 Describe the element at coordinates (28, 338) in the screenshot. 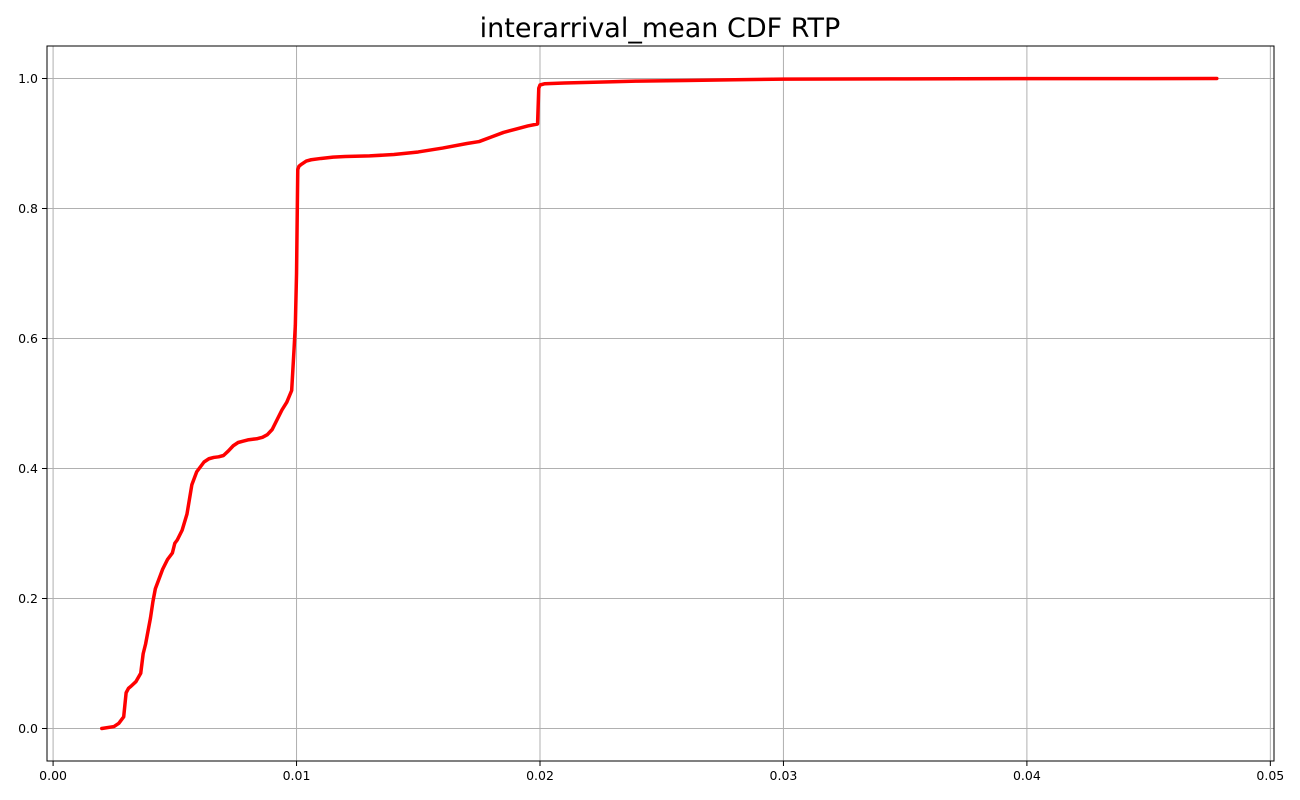

I see `y-tick-label: 0.6` at that location.